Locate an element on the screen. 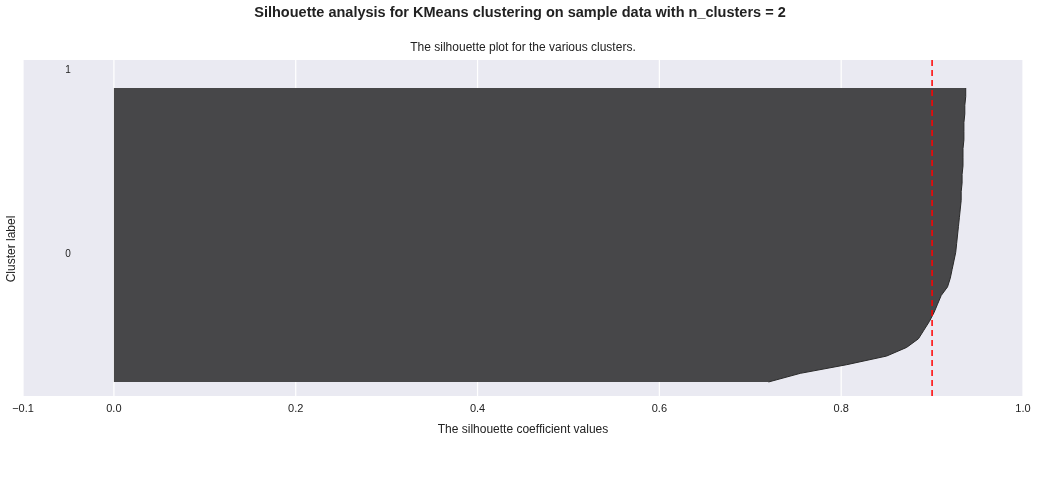 The width and height of the screenshot is (1040, 478). x-tick-label: 0.2 is located at coordinates (296, 407).